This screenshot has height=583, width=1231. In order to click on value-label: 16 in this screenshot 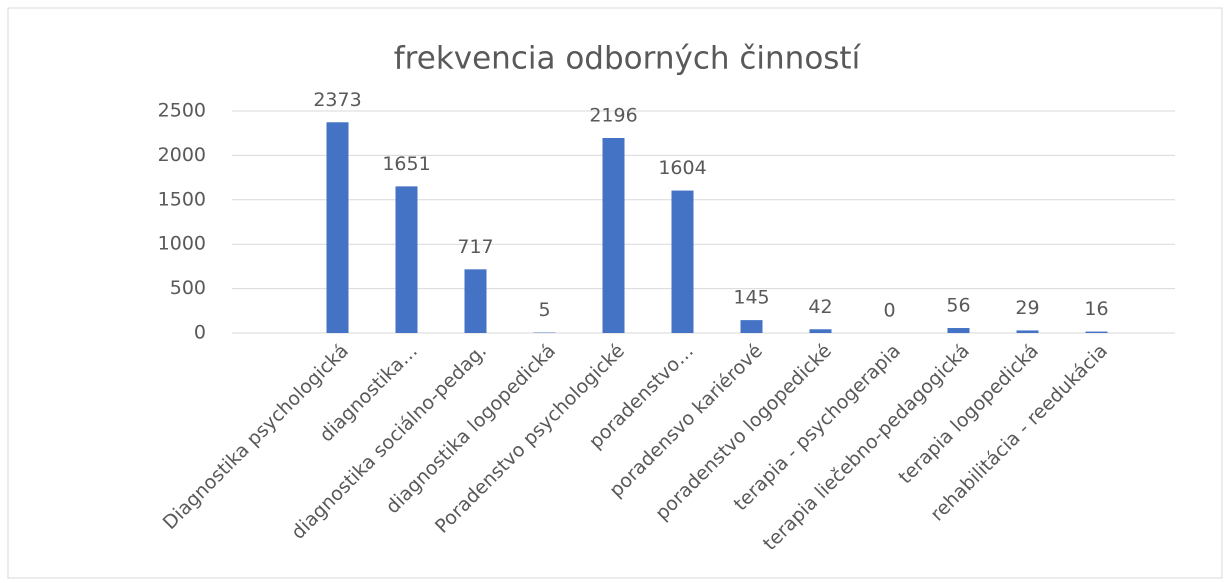, I will do `click(1096, 309)`.